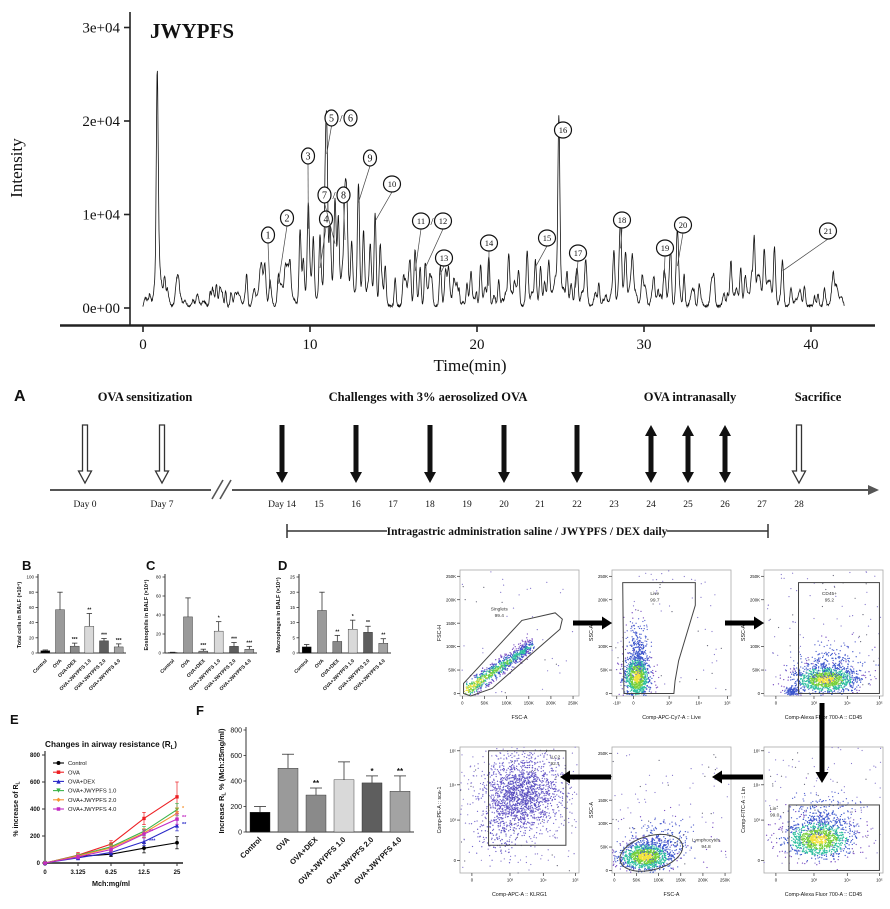 Image resolution: width=890 pixels, height=909 pixels. I want to click on svg-text: OVA+JWYPFS 2.0, so click(92, 801).